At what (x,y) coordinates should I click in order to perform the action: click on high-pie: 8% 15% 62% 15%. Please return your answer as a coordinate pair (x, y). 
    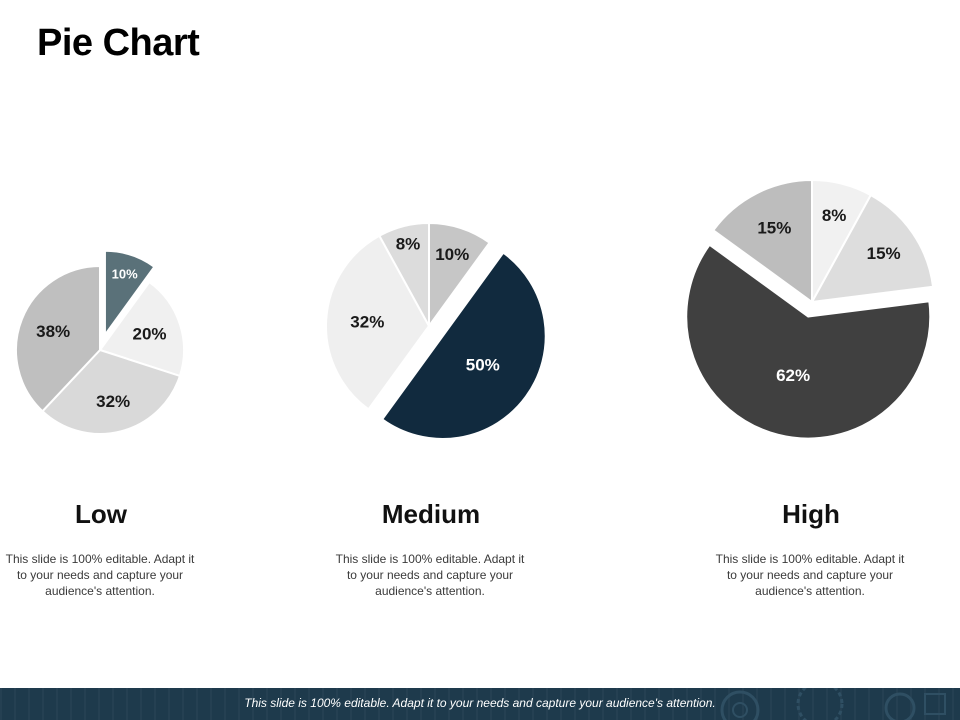
    Looking at the image, I should click on (810, 309).